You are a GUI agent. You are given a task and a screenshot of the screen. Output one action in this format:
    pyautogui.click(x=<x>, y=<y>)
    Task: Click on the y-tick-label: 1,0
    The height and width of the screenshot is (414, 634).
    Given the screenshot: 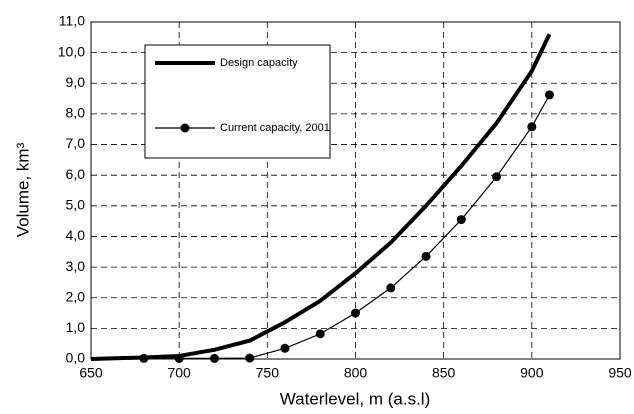 What is the action you would take?
    pyautogui.click(x=76, y=327)
    